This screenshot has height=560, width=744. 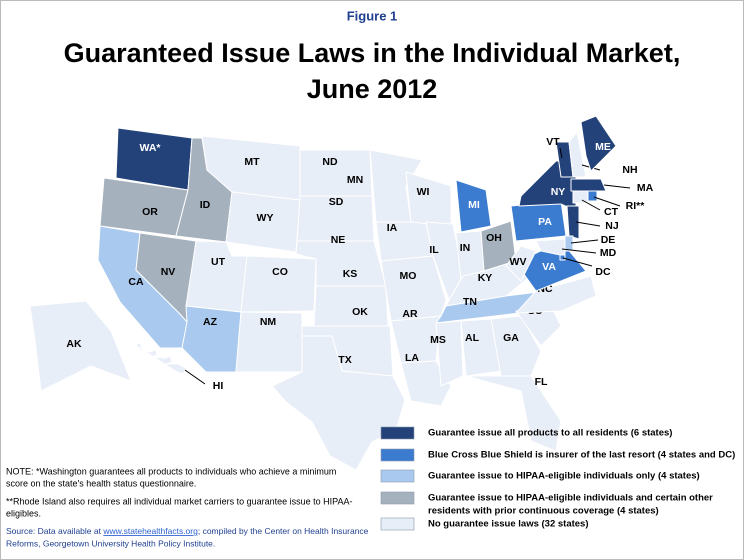 I want to click on state-label: NM, so click(x=268, y=322).